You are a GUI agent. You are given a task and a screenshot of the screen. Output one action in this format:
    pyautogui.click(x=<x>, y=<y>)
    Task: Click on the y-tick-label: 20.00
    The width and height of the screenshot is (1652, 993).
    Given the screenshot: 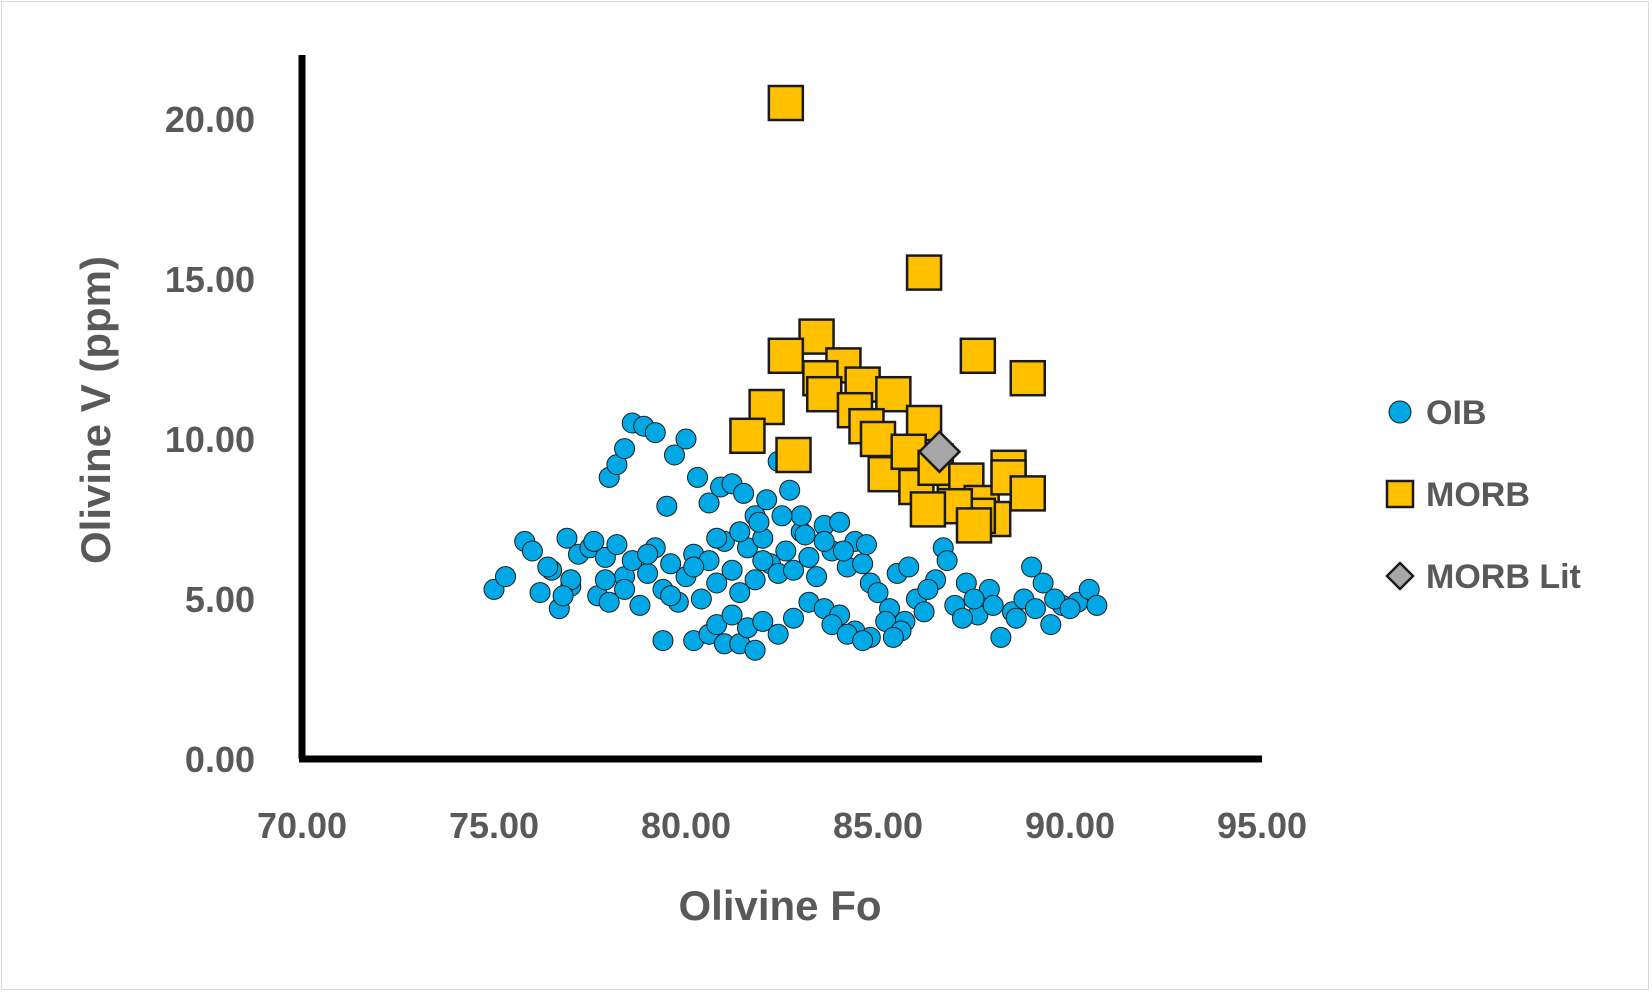 What is the action you would take?
    pyautogui.click(x=210, y=119)
    